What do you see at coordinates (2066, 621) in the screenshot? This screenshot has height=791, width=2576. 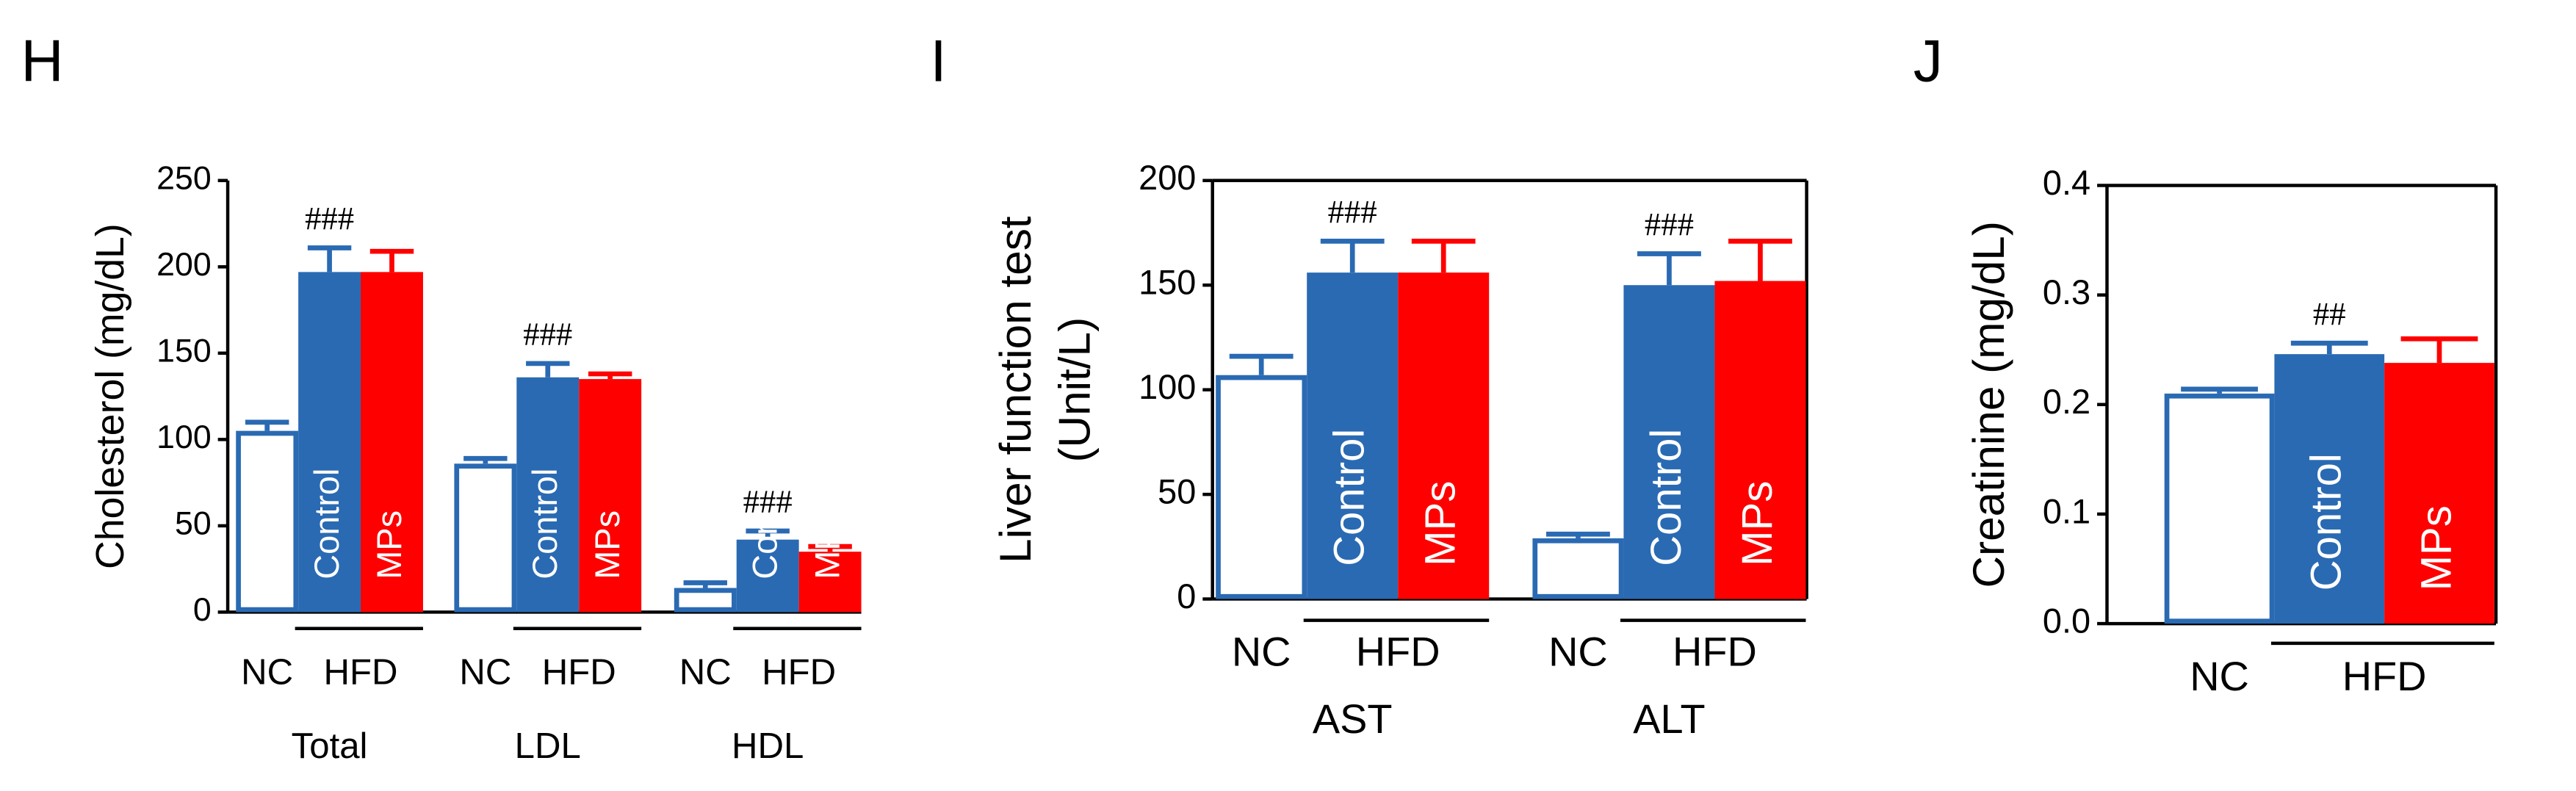 I see `y-tick-label: 0.0` at bounding box center [2066, 621].